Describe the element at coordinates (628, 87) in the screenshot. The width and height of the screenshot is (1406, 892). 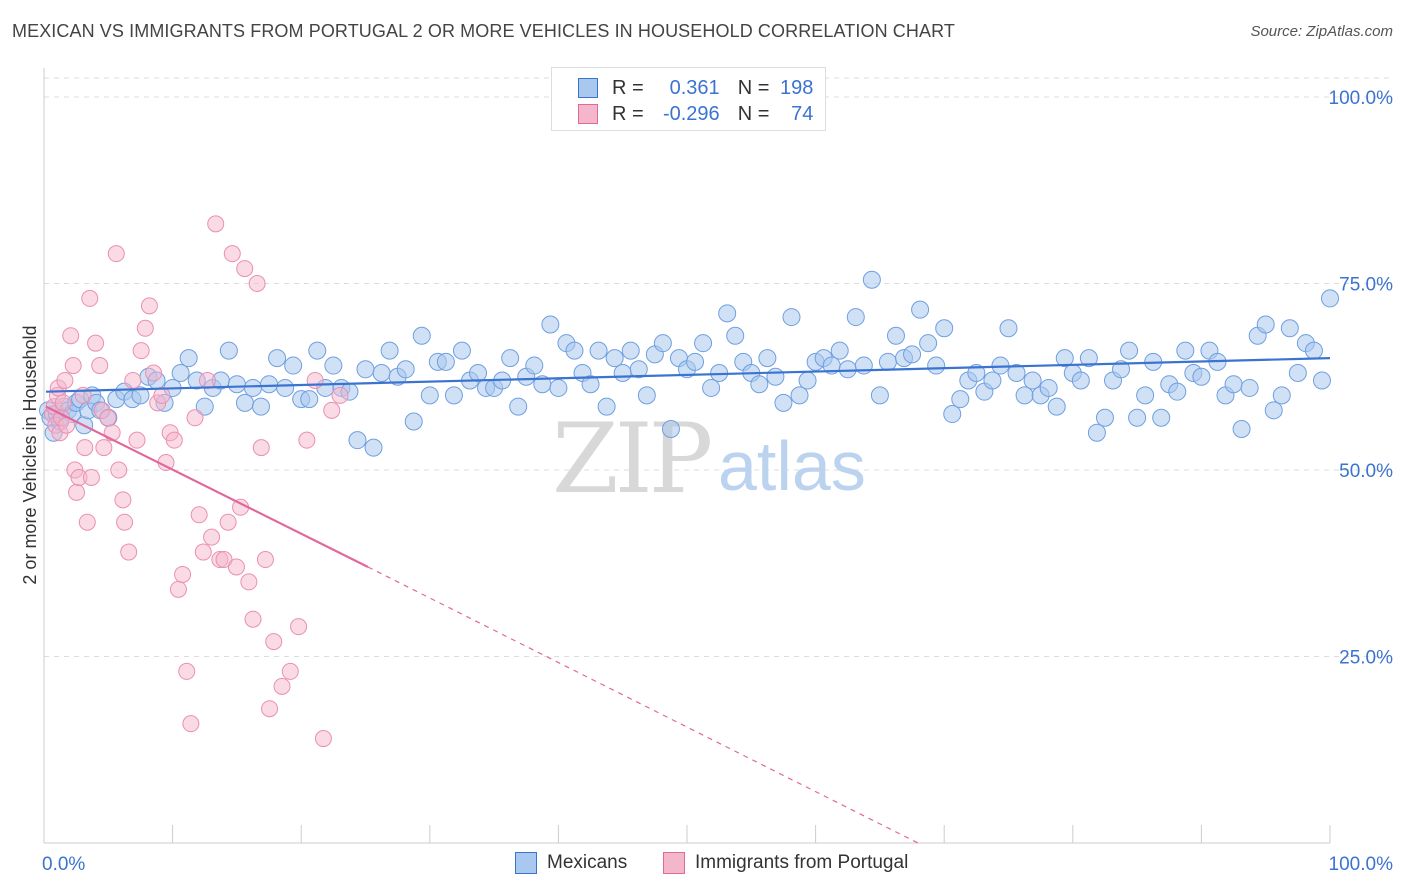
I see `legend-r-label: R =` at that location.